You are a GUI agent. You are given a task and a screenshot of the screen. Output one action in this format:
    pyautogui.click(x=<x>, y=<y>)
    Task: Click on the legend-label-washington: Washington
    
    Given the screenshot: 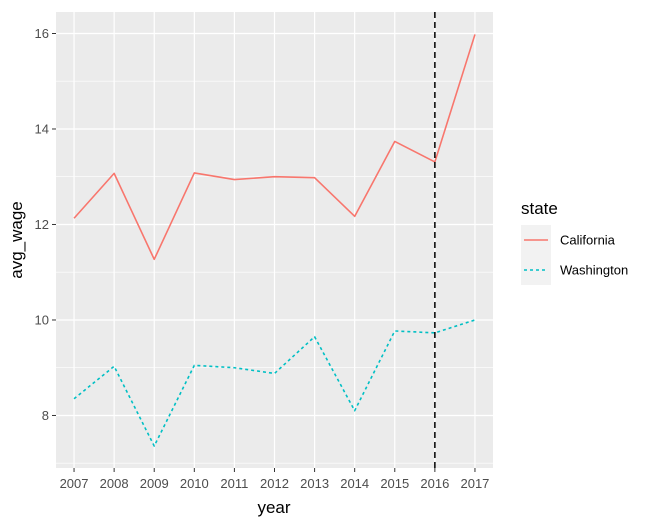 What is the action you would take?
    pyautogui.click(x=594, y=270)
    